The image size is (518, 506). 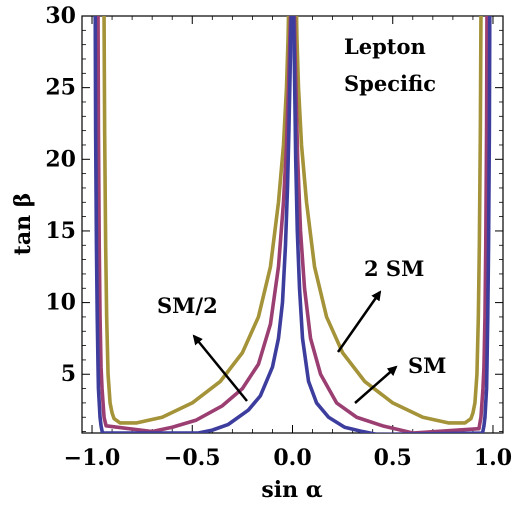 What do you see at coordinates (394, 268) in the screenshot?
I see `annotation-2sm: 2 SM` at bounding box center [394, 268].